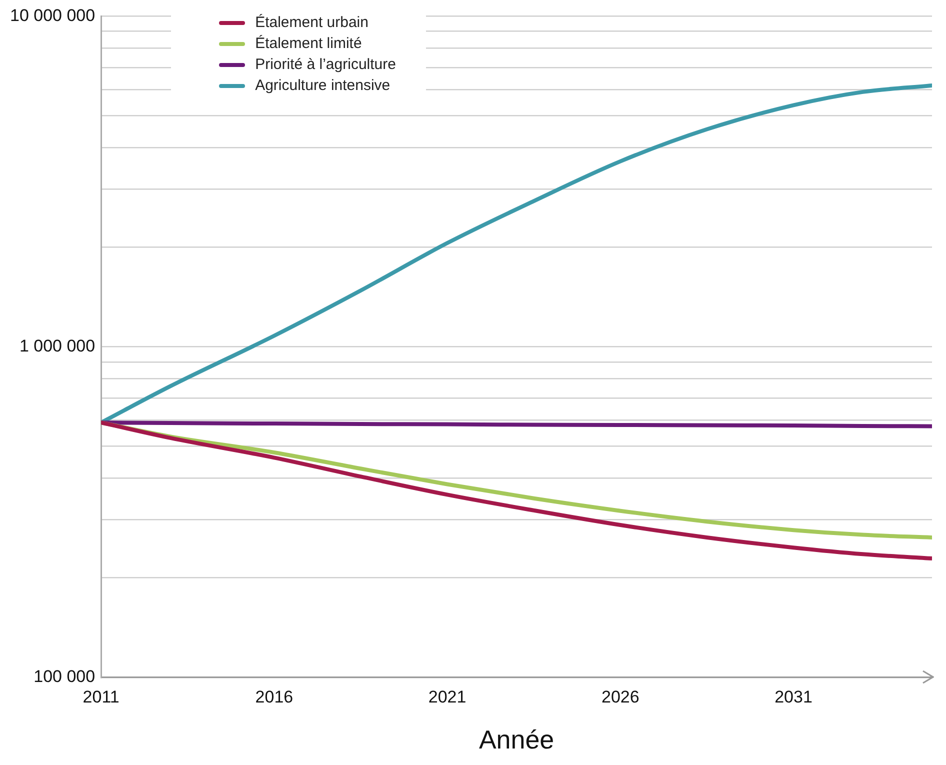  I want to click on x-tick-label: 2011, so click(101, 696).